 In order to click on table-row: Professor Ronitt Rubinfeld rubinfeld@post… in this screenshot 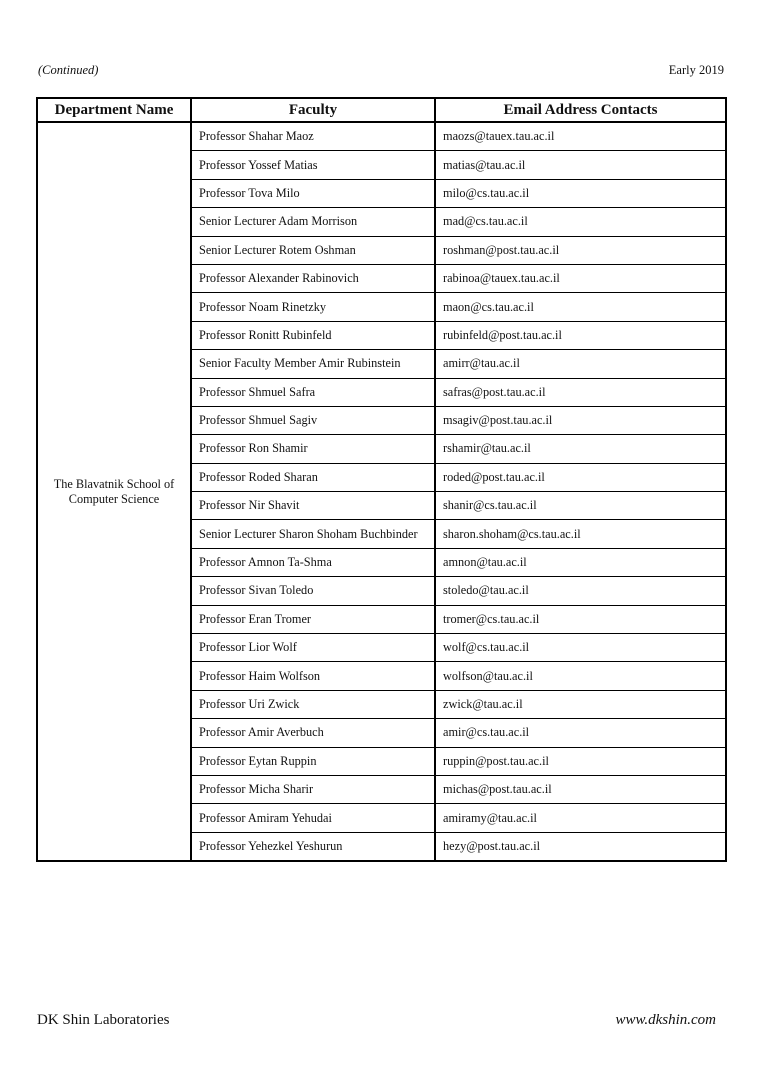, I will do `click(382, 335)`.